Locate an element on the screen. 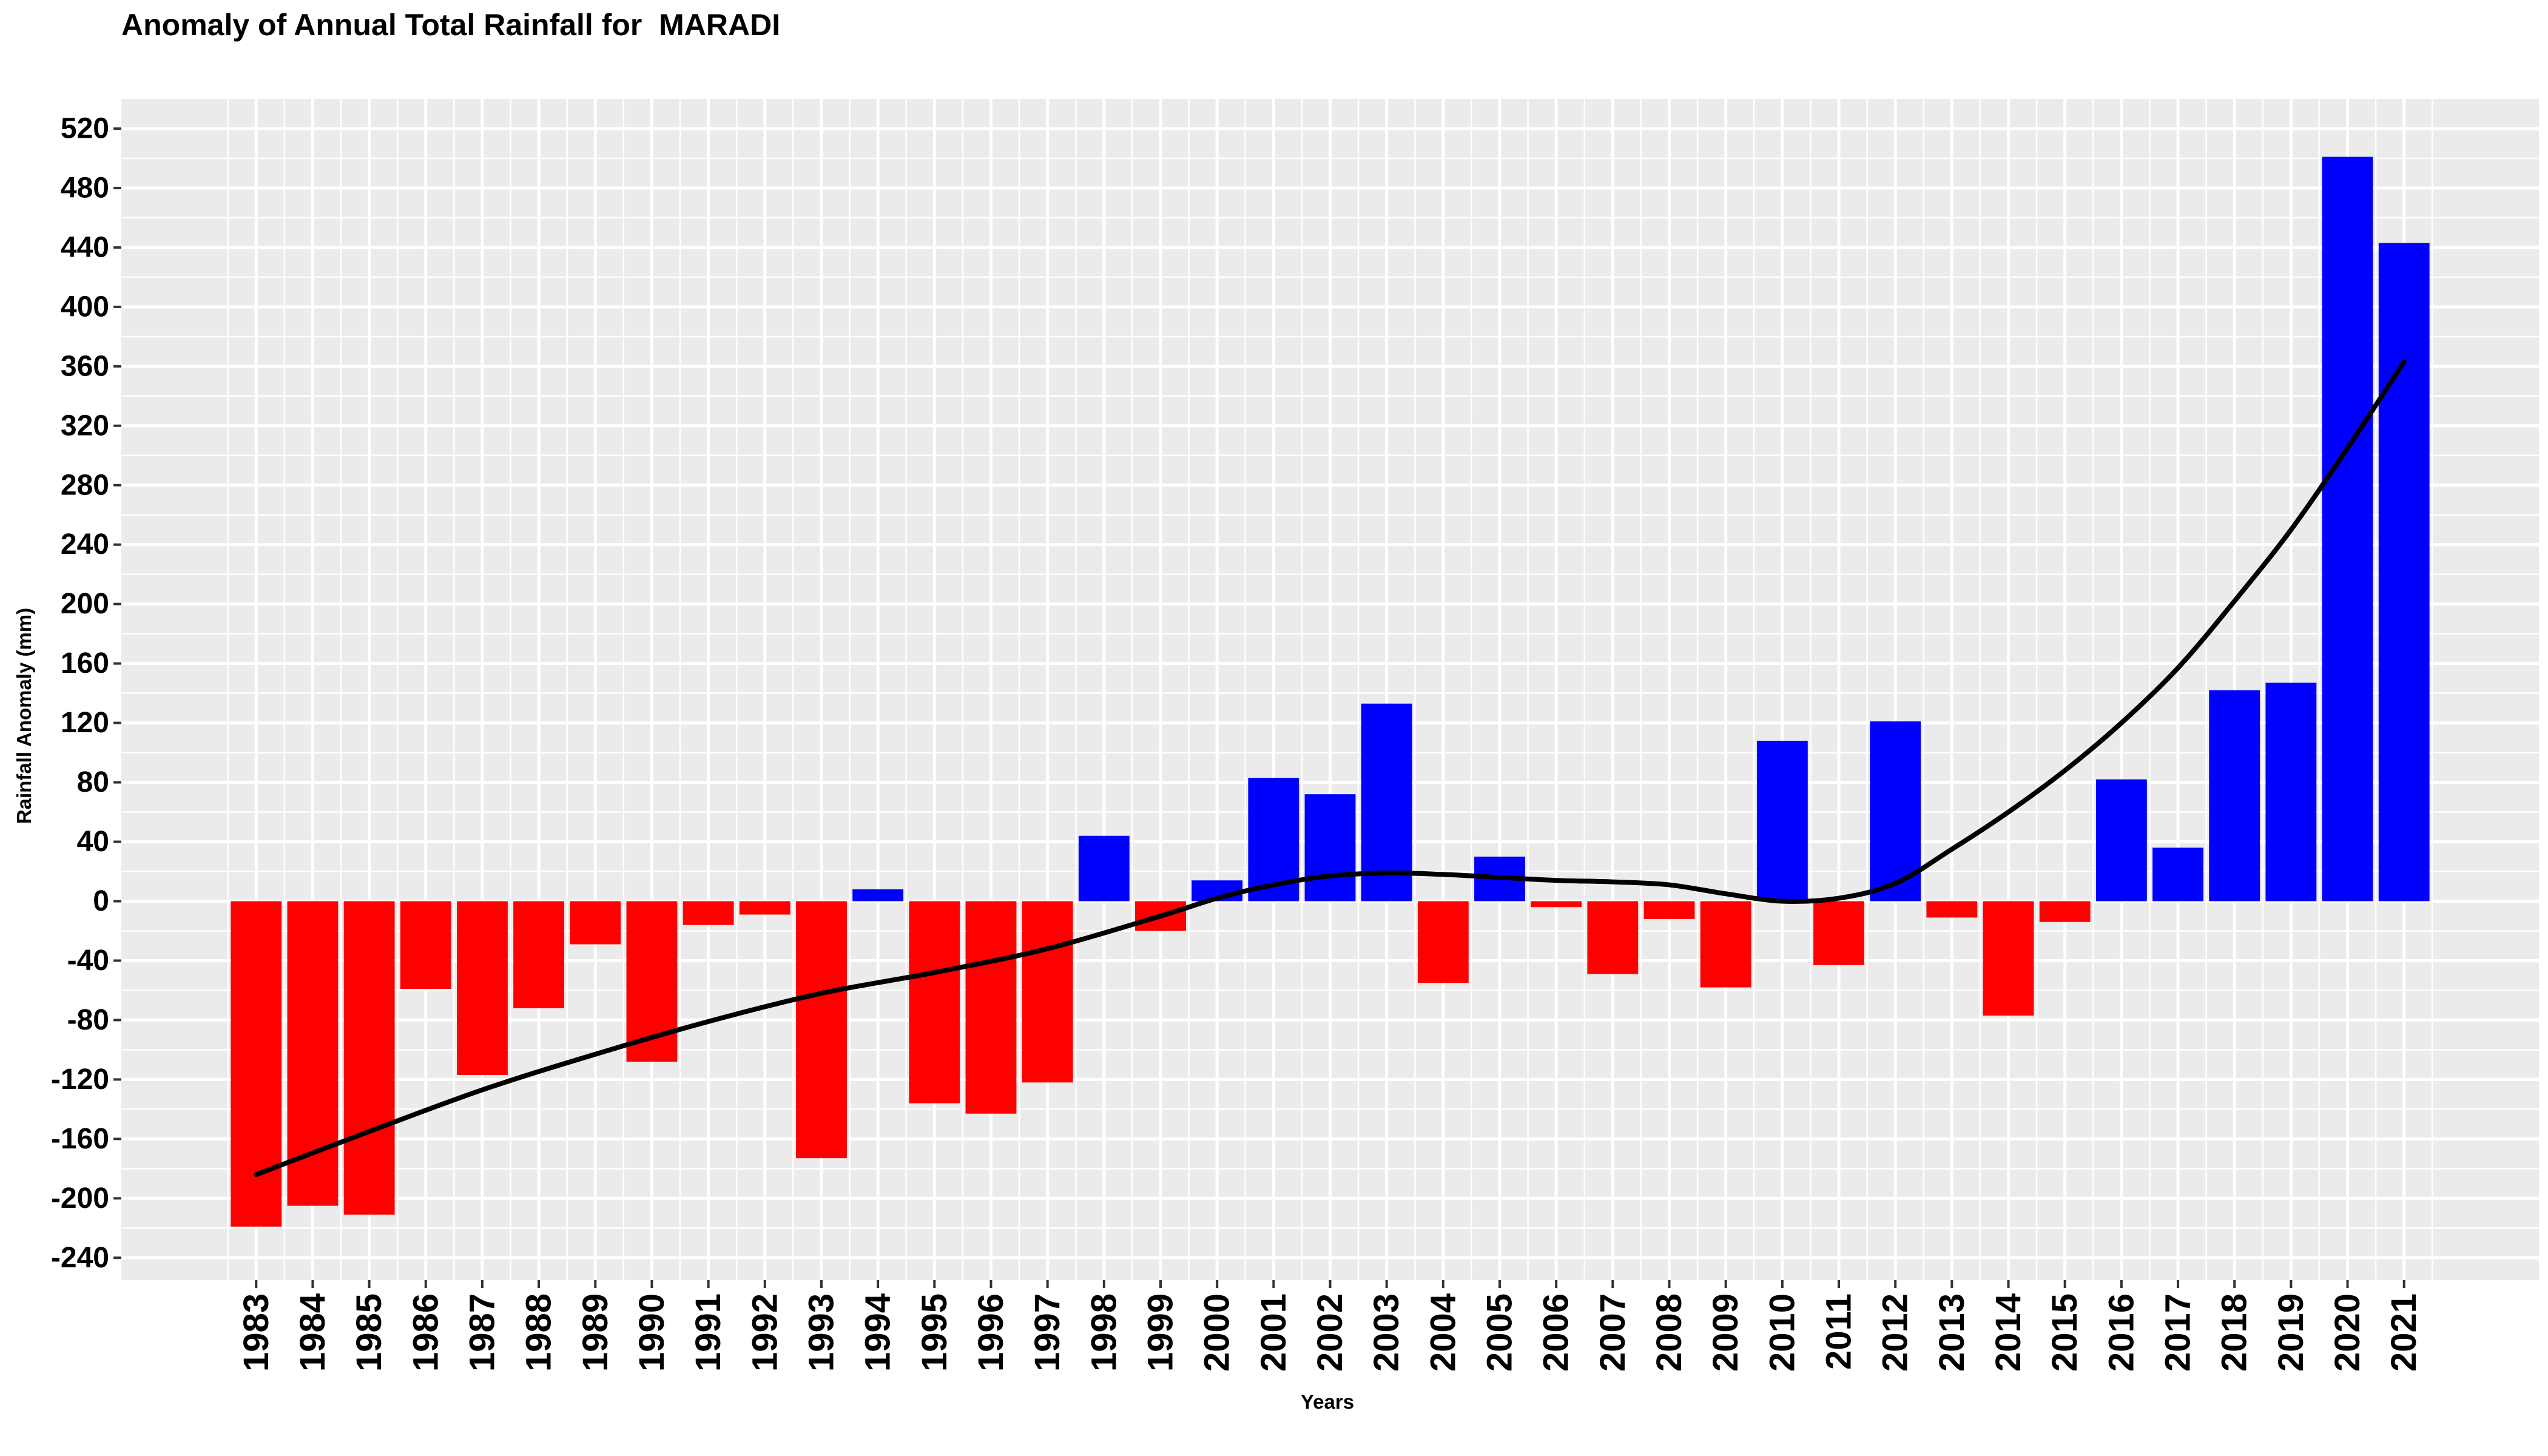 This screenshot has width=2548, height=1456. bar-2018 is located at coordinates (2234, 796).